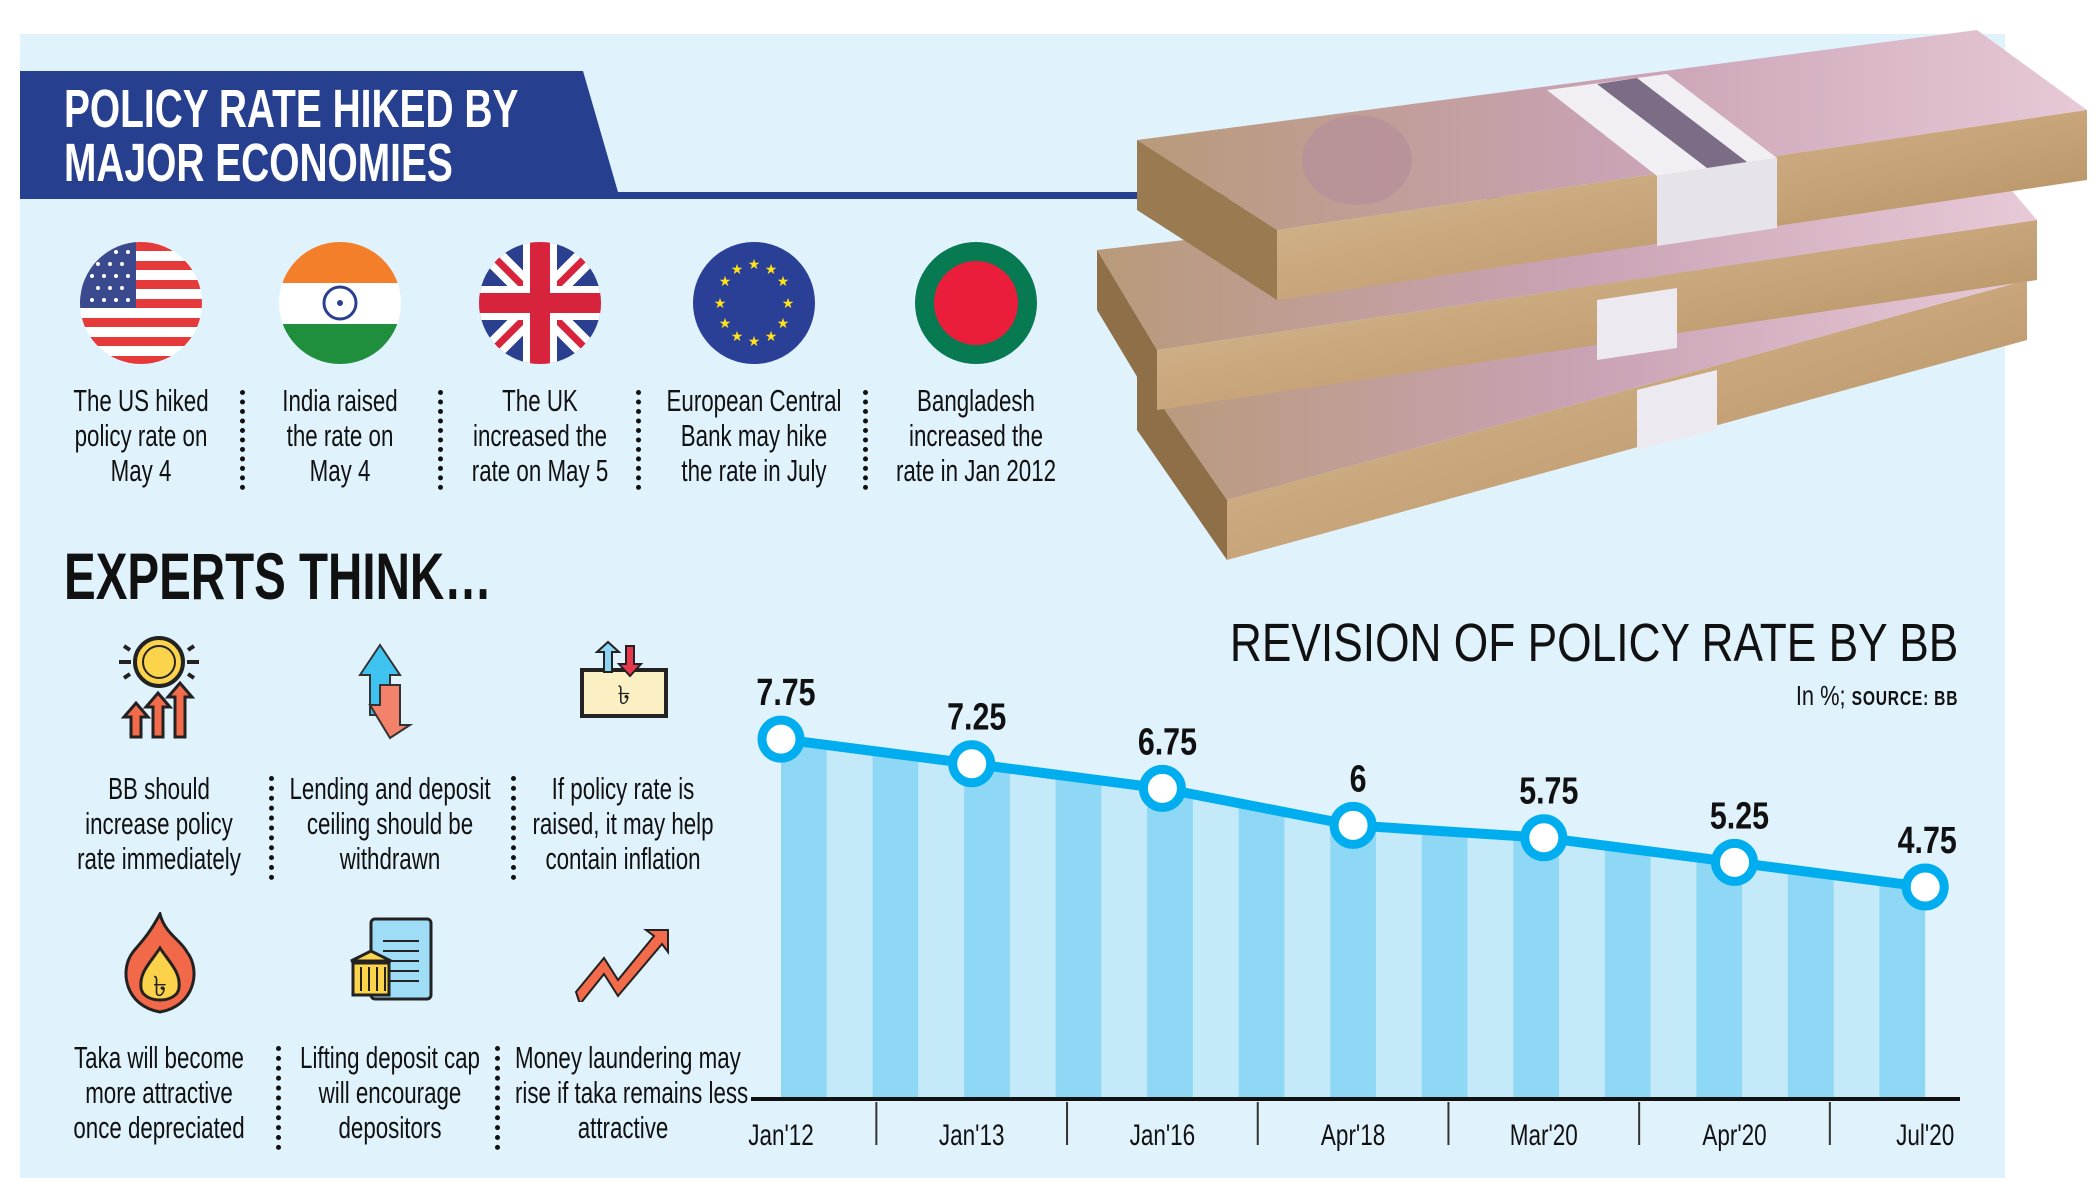 The image size is (2100, 1178). Describe the element at coordinates (976, 435) in the screenshot. I see `economy-caption-bangladesh: Bangladesh increased the rate in Jan 2012` at that location.